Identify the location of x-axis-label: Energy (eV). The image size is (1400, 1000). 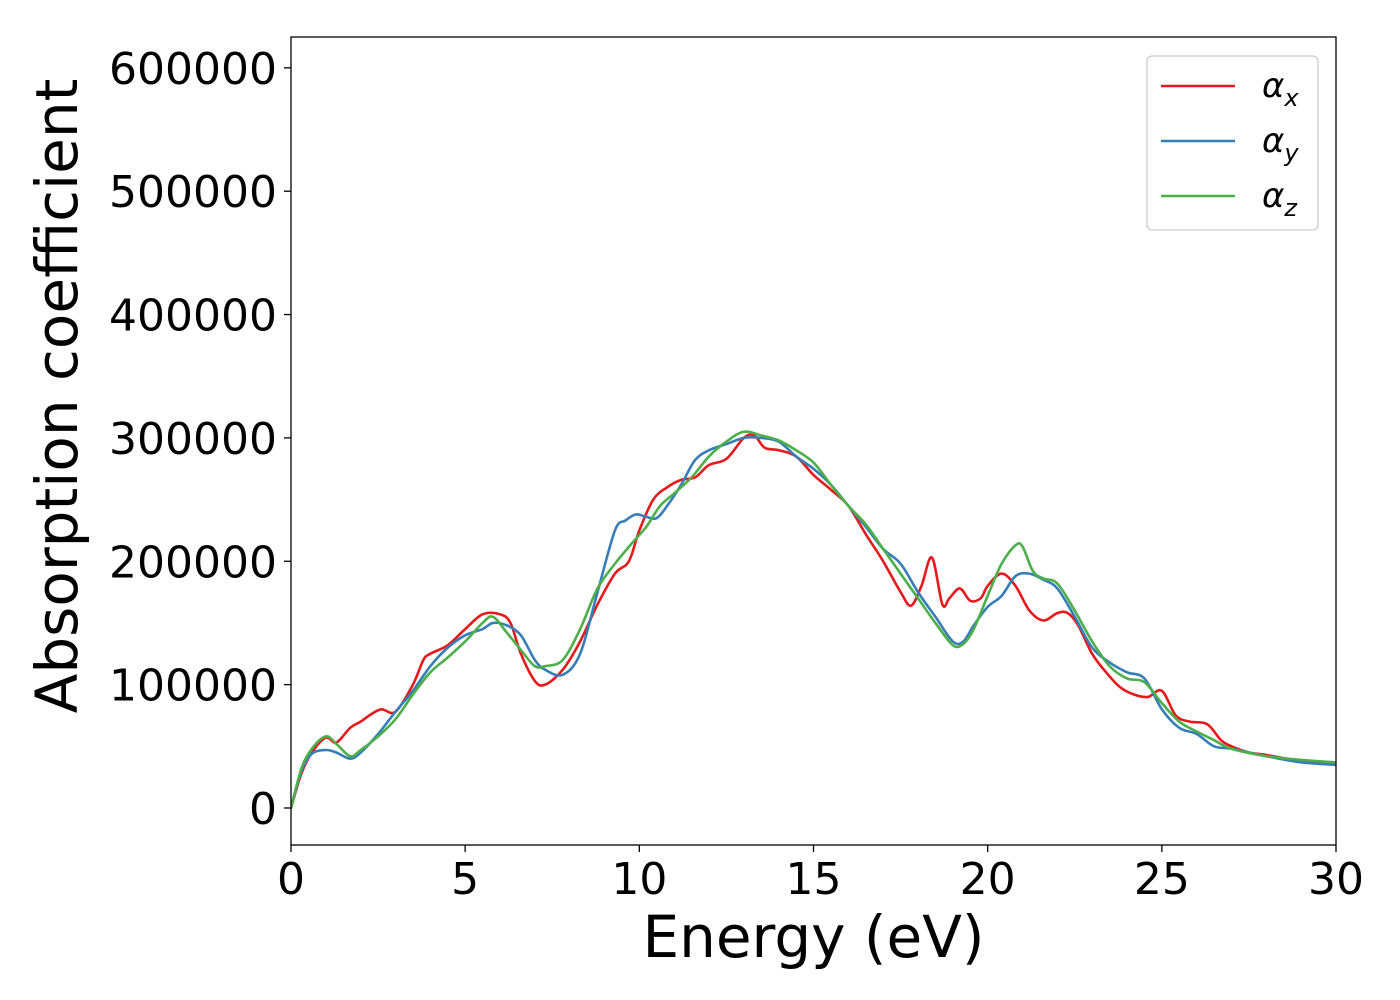
(813, 937).